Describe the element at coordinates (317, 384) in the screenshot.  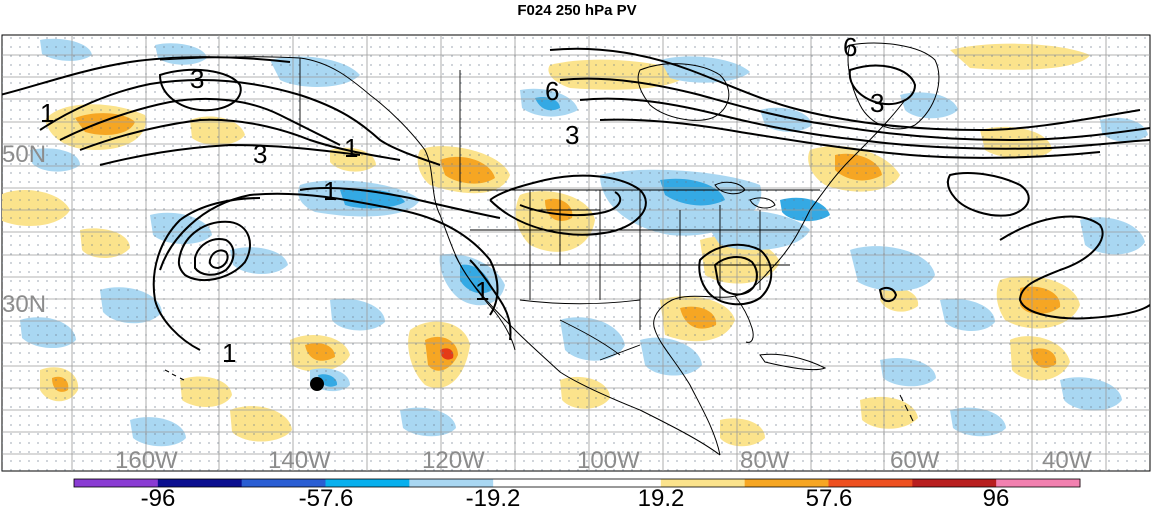
I see `location-marker` at that location.